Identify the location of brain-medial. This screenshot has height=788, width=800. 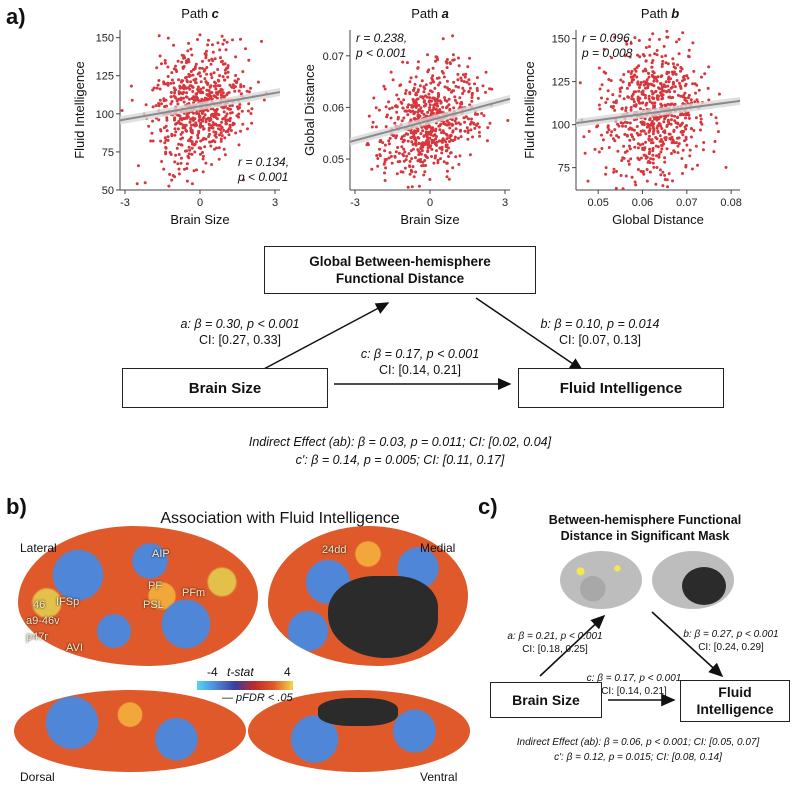
(368, 596).